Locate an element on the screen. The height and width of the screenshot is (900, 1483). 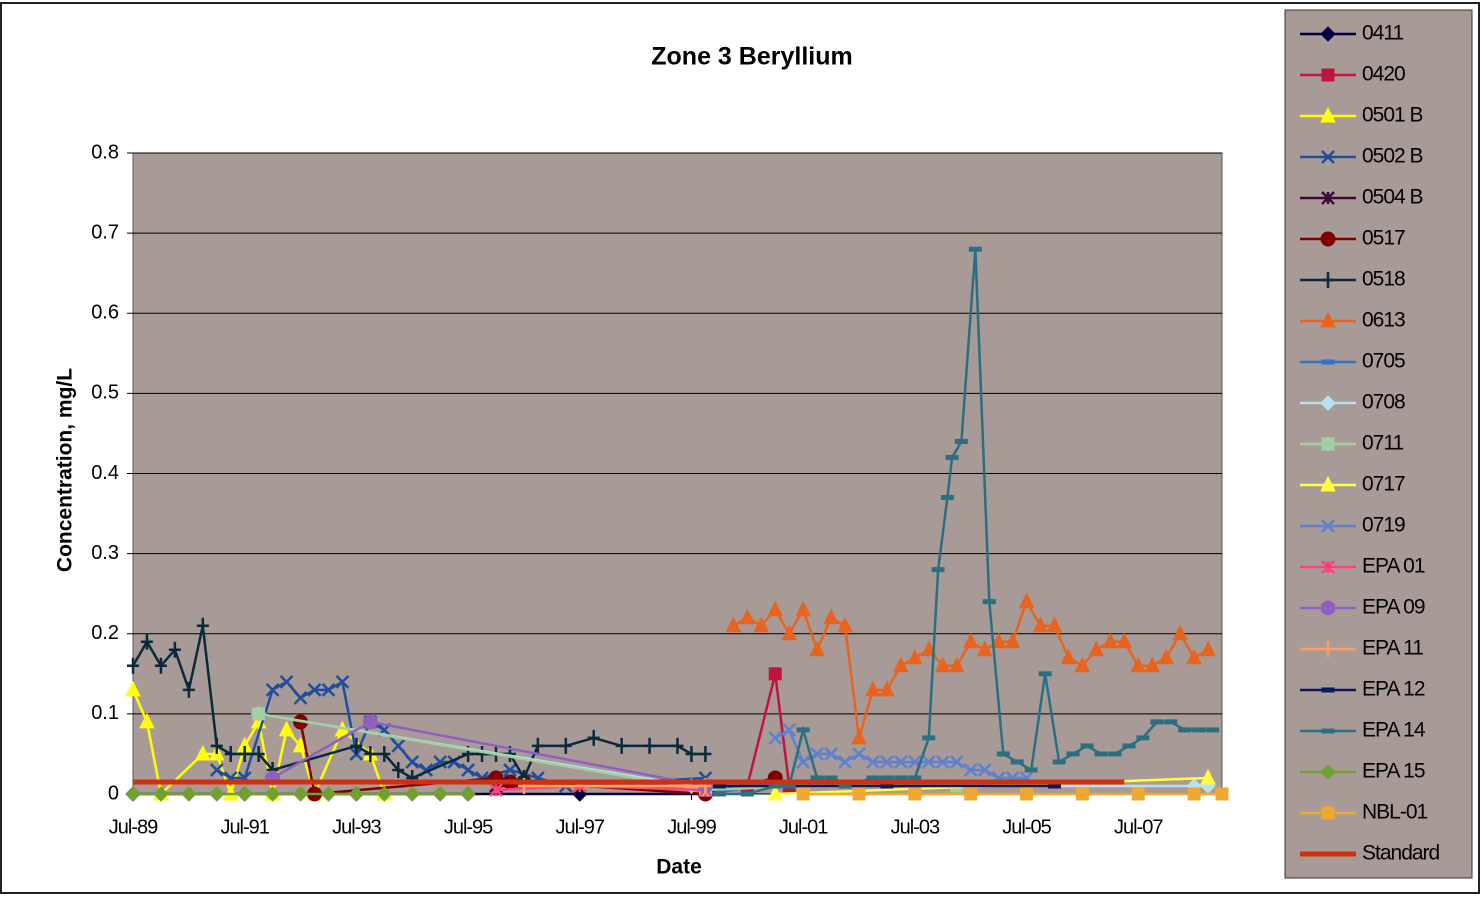
x-tick-label: Jul-95 is located at coordinates (468, 827).